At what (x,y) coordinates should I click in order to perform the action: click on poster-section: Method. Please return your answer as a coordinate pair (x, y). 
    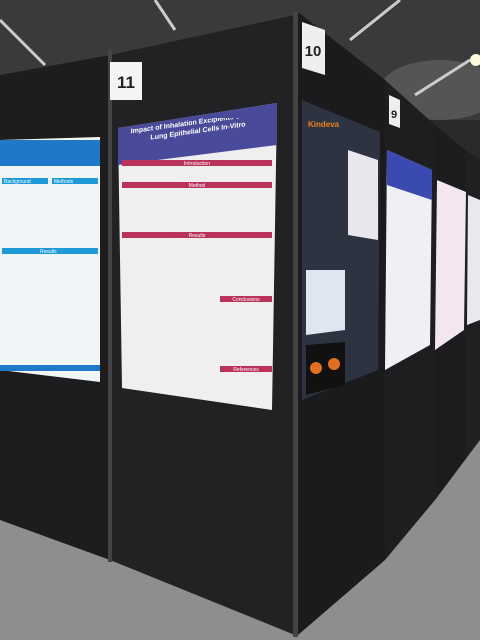
    Looking at the image, I should click on (197, 186).